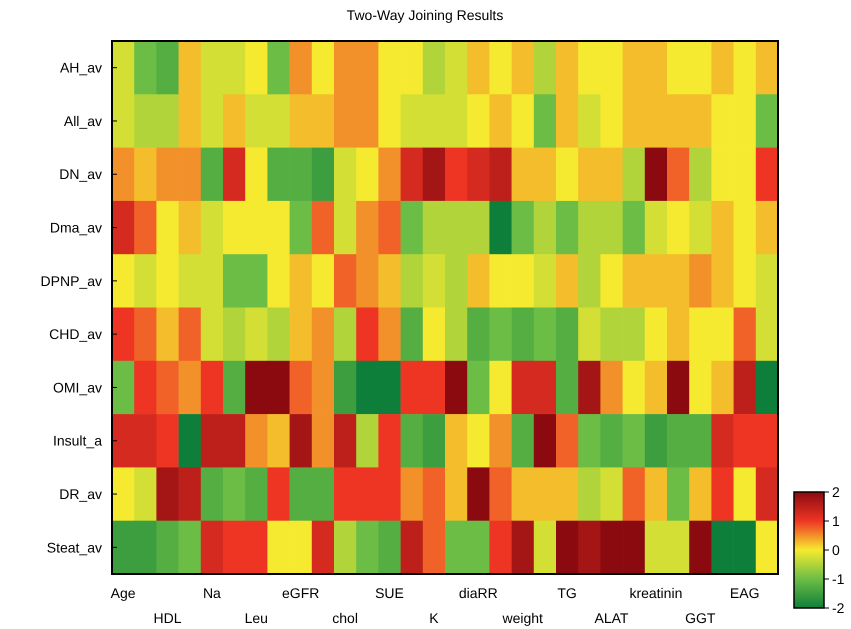 Image resolution: width=851 pixels, height=629 pixels. Describe the element at coordinates (167, 618) in the screenshot. I see `x-tick-label: HDL` at that location.